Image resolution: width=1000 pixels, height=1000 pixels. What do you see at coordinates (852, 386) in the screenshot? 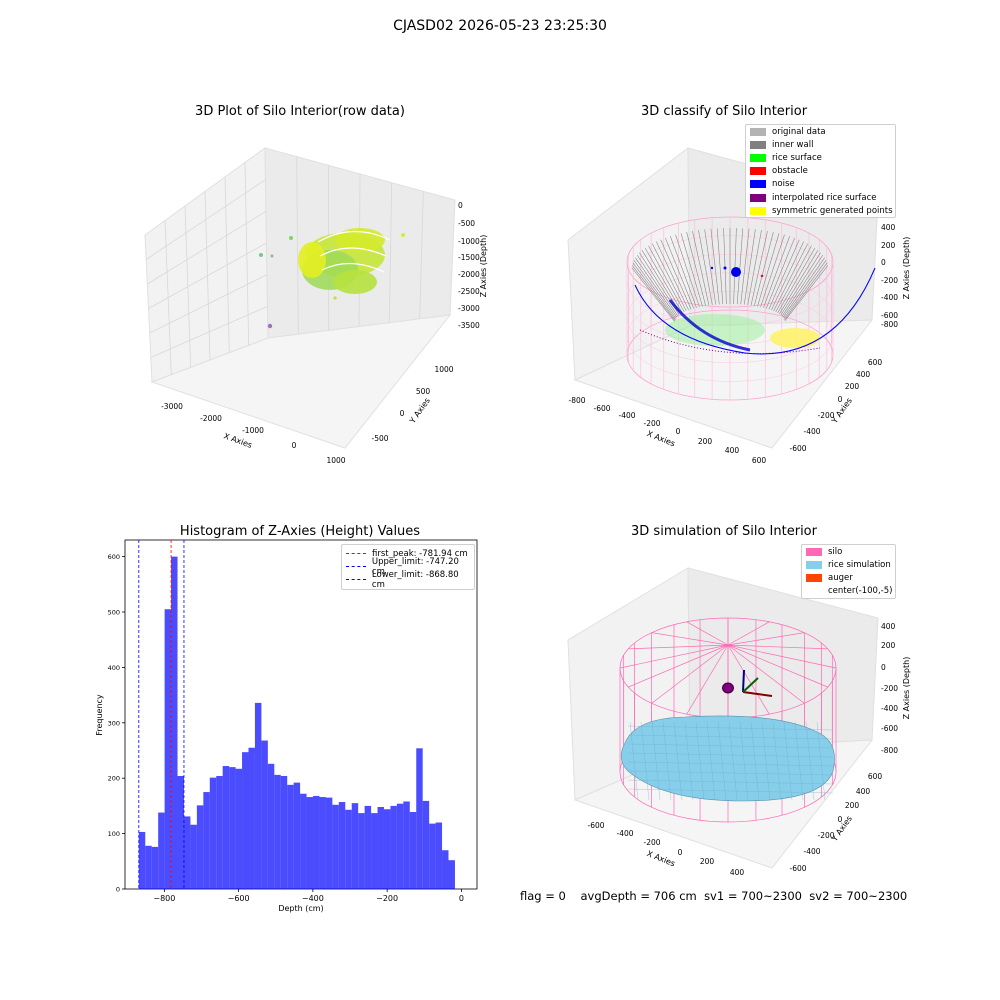
I see `classify-y-tick: 200` at bounding box center [852, 386].